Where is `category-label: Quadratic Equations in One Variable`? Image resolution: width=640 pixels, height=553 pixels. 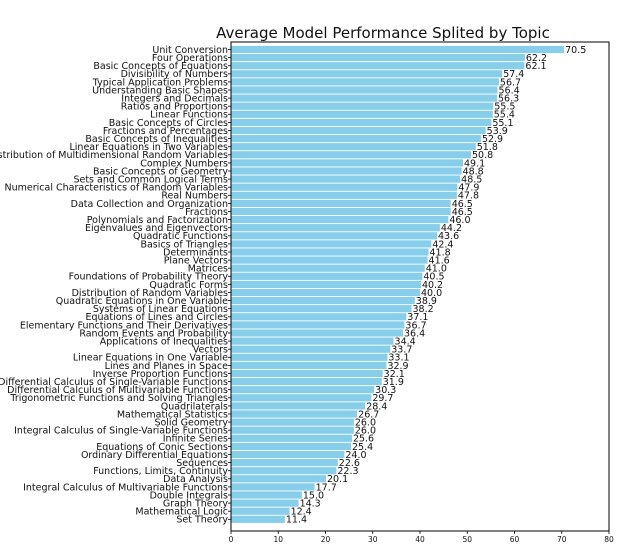 category-label: Quadratic Equations in One Variable is located at coordinates (142, 301).